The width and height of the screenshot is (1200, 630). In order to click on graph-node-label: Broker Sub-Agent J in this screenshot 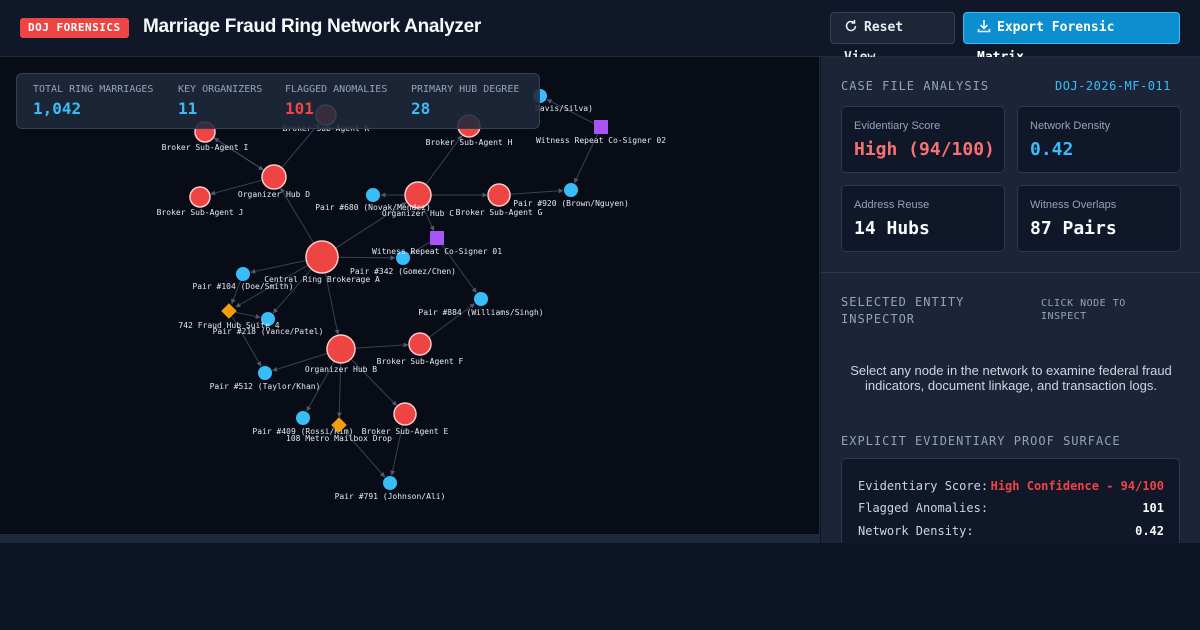, I will do `click(200, 212)`.